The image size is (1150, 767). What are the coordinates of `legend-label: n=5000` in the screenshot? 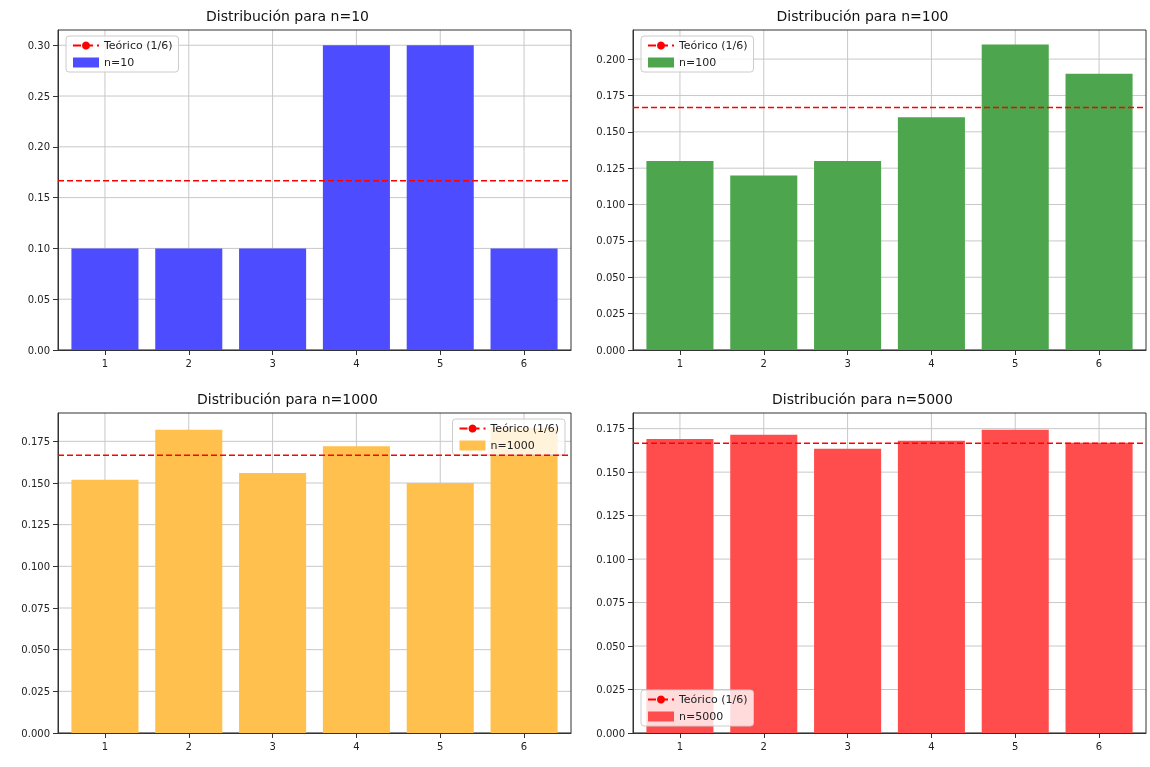 It's located at (701, 716).